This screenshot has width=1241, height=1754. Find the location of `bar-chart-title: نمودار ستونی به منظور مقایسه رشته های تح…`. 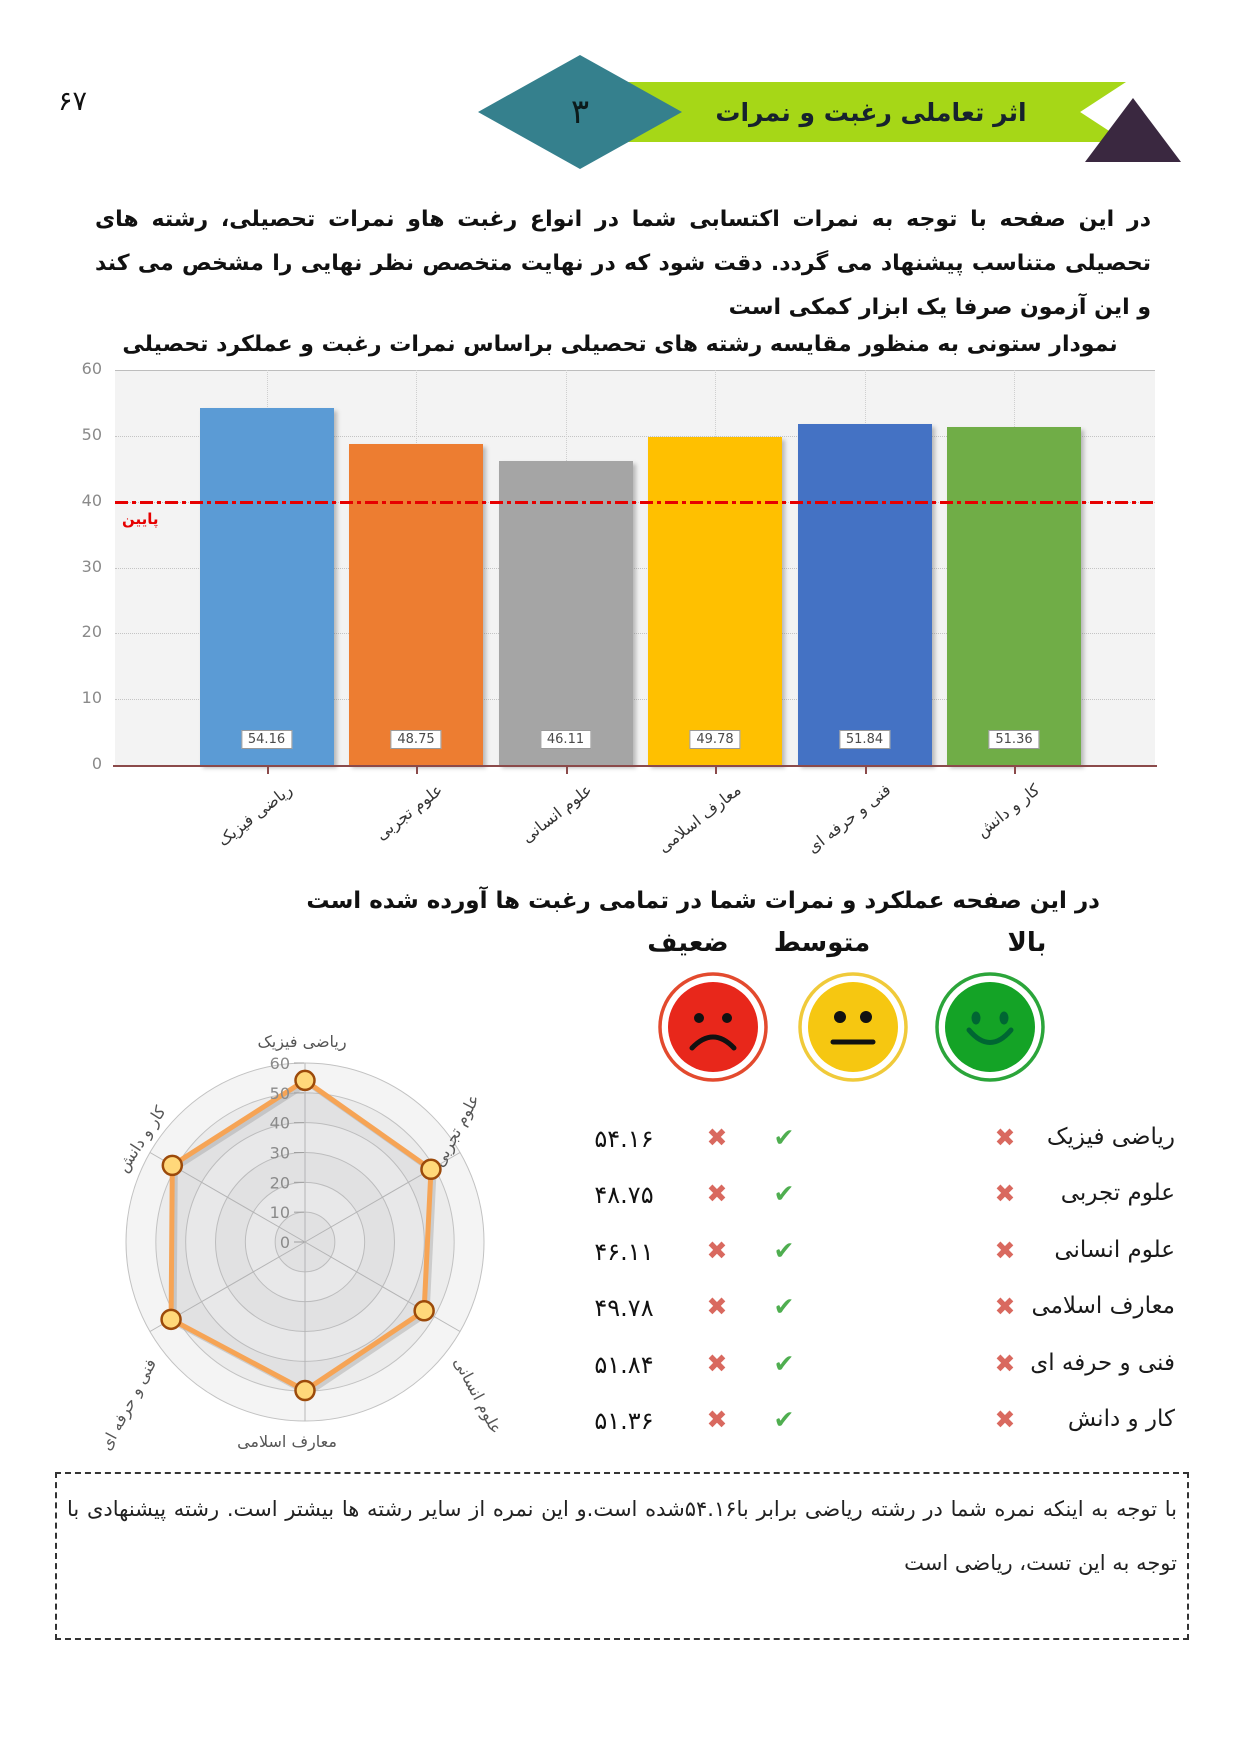

bar-chart-title: نمودار ستونی به منظور مقایسه رشته های تح… is located at coordinates (620, 344).